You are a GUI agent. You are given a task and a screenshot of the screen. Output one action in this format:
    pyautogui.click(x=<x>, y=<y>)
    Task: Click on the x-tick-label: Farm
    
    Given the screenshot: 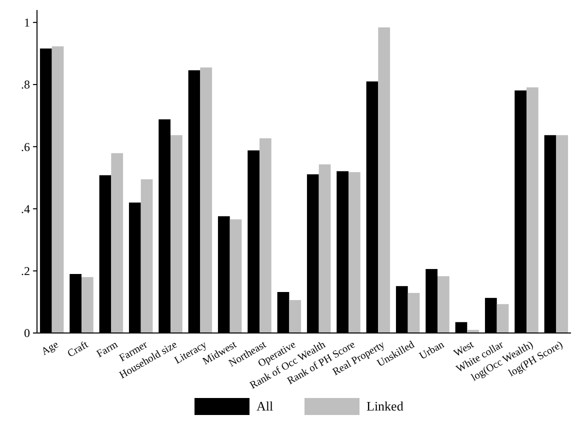 What is the action you would take?
    pyautogui.click(x=107, y=350)
    